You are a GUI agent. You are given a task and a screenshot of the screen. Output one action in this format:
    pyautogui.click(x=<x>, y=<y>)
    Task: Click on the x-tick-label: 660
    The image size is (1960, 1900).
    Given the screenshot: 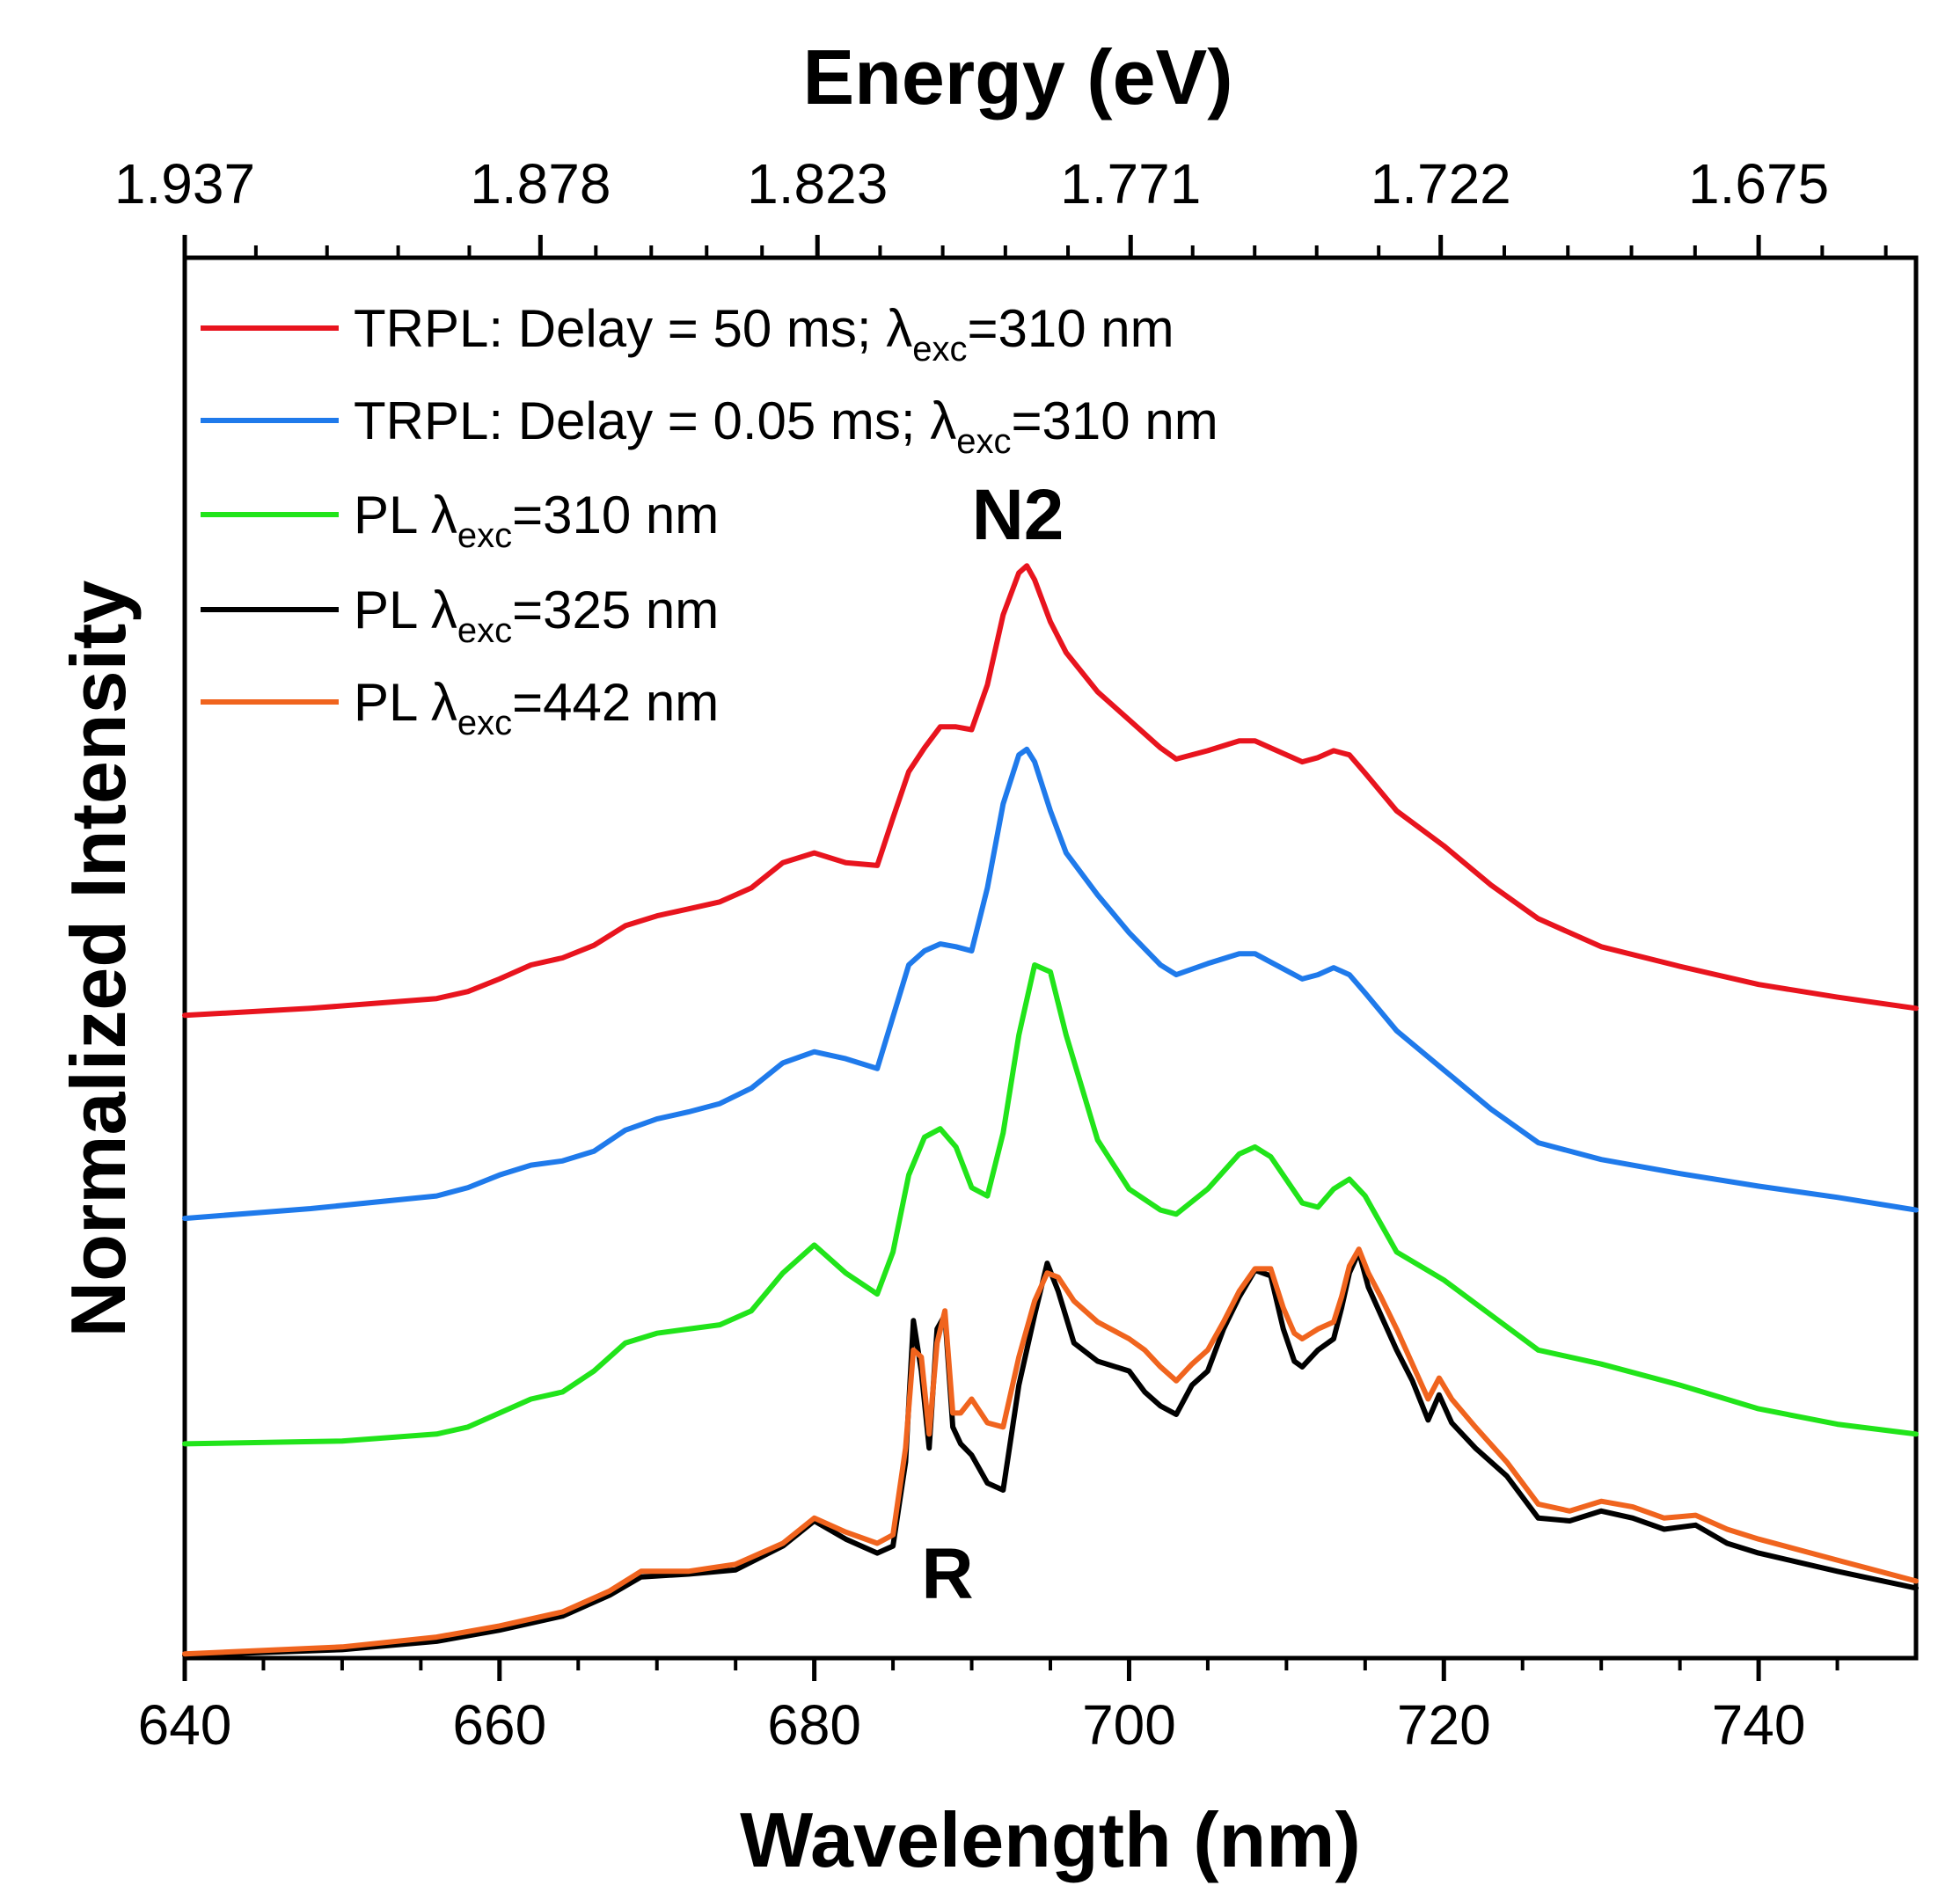 What is the action you would take?
    pyautogui.click(x=499, y=1725)
    